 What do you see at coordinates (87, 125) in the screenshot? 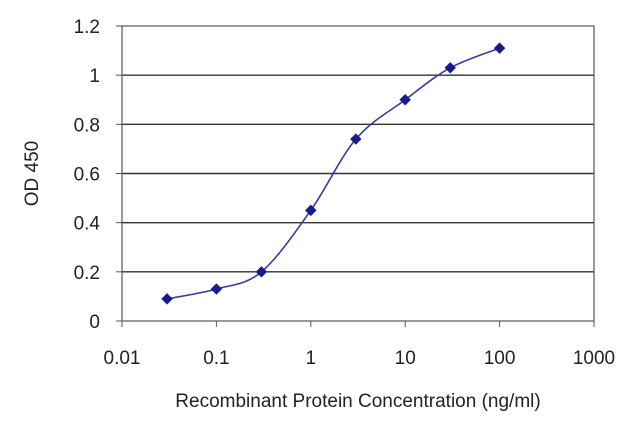
I see `y-tick-label: 0.8` at bounding box center [87, 125].